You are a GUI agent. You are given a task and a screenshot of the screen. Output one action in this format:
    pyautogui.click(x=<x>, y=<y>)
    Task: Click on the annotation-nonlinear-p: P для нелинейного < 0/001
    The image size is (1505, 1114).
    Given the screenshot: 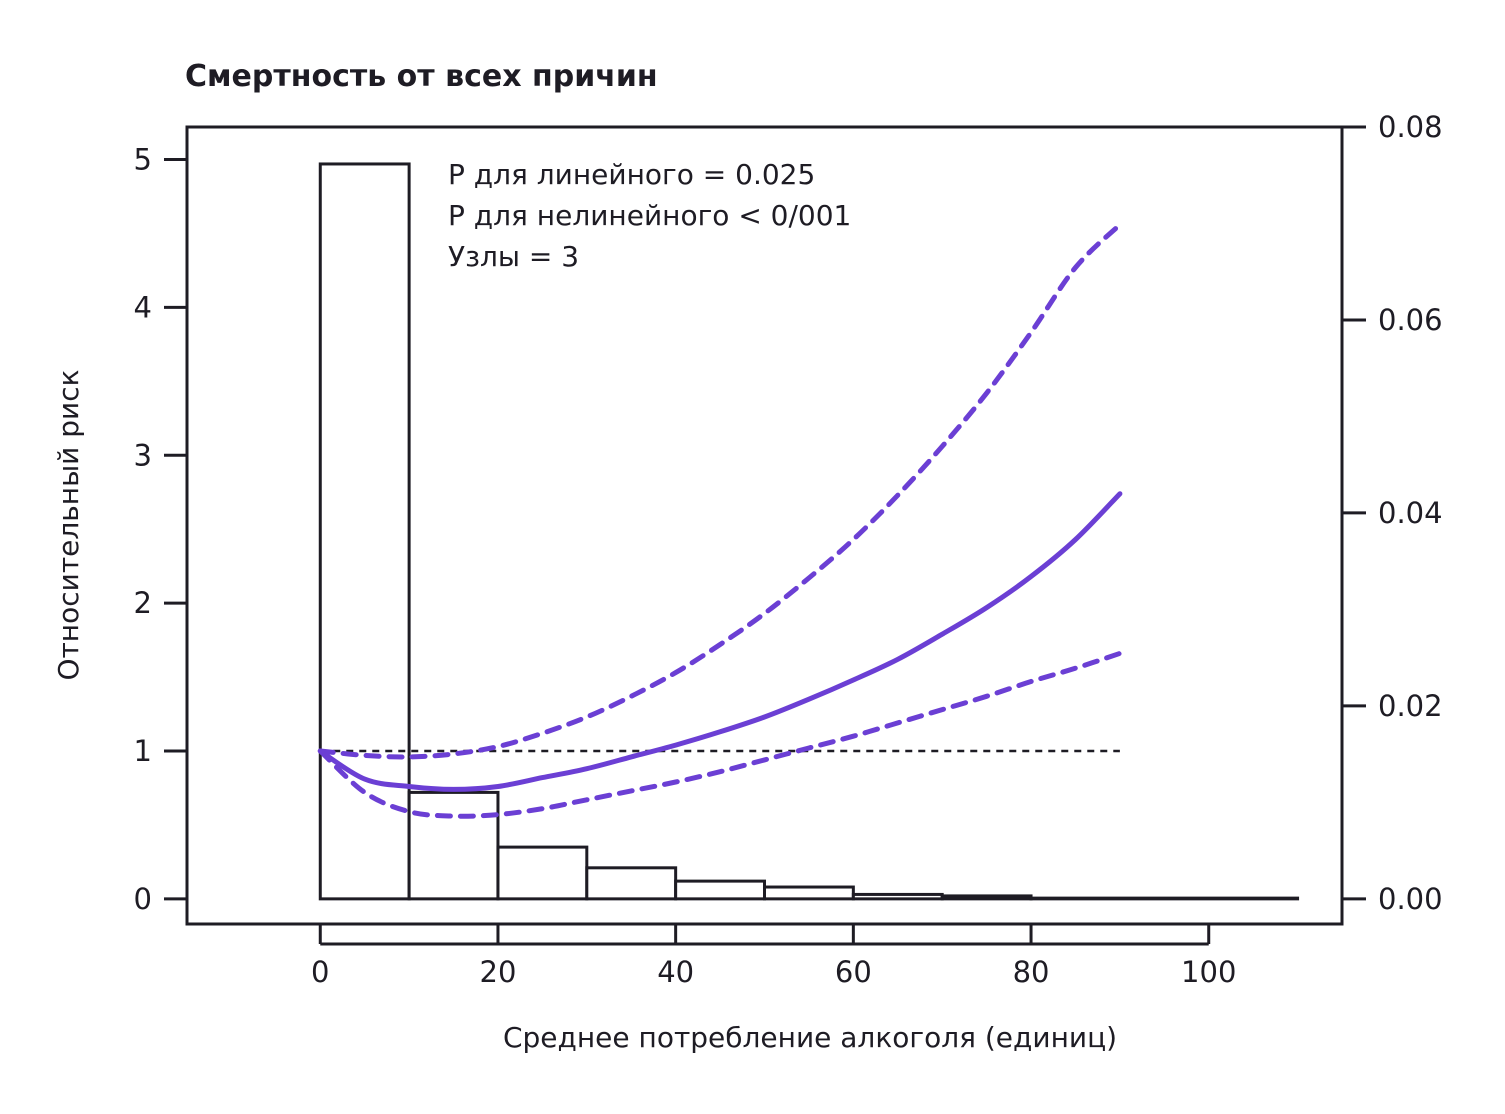 What is the action you would take?
    pyautogui.click(x=649, y=215)
    